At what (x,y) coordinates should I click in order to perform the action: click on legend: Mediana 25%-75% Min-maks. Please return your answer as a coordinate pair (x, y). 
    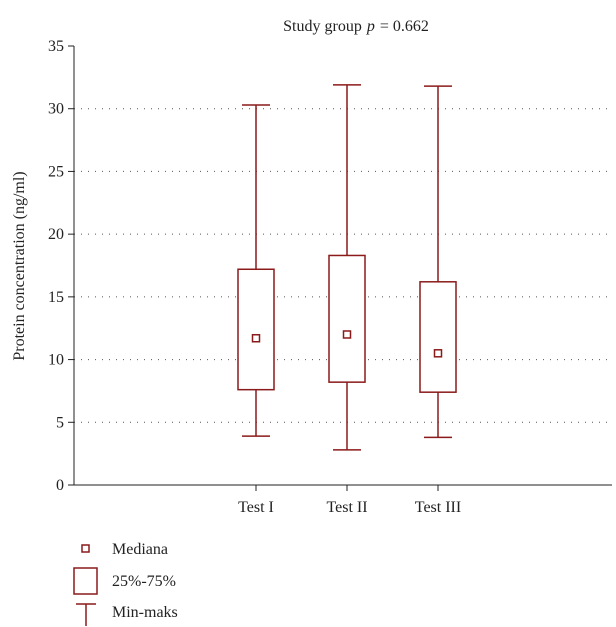
    Looking at the image, I should click on (125, 583).